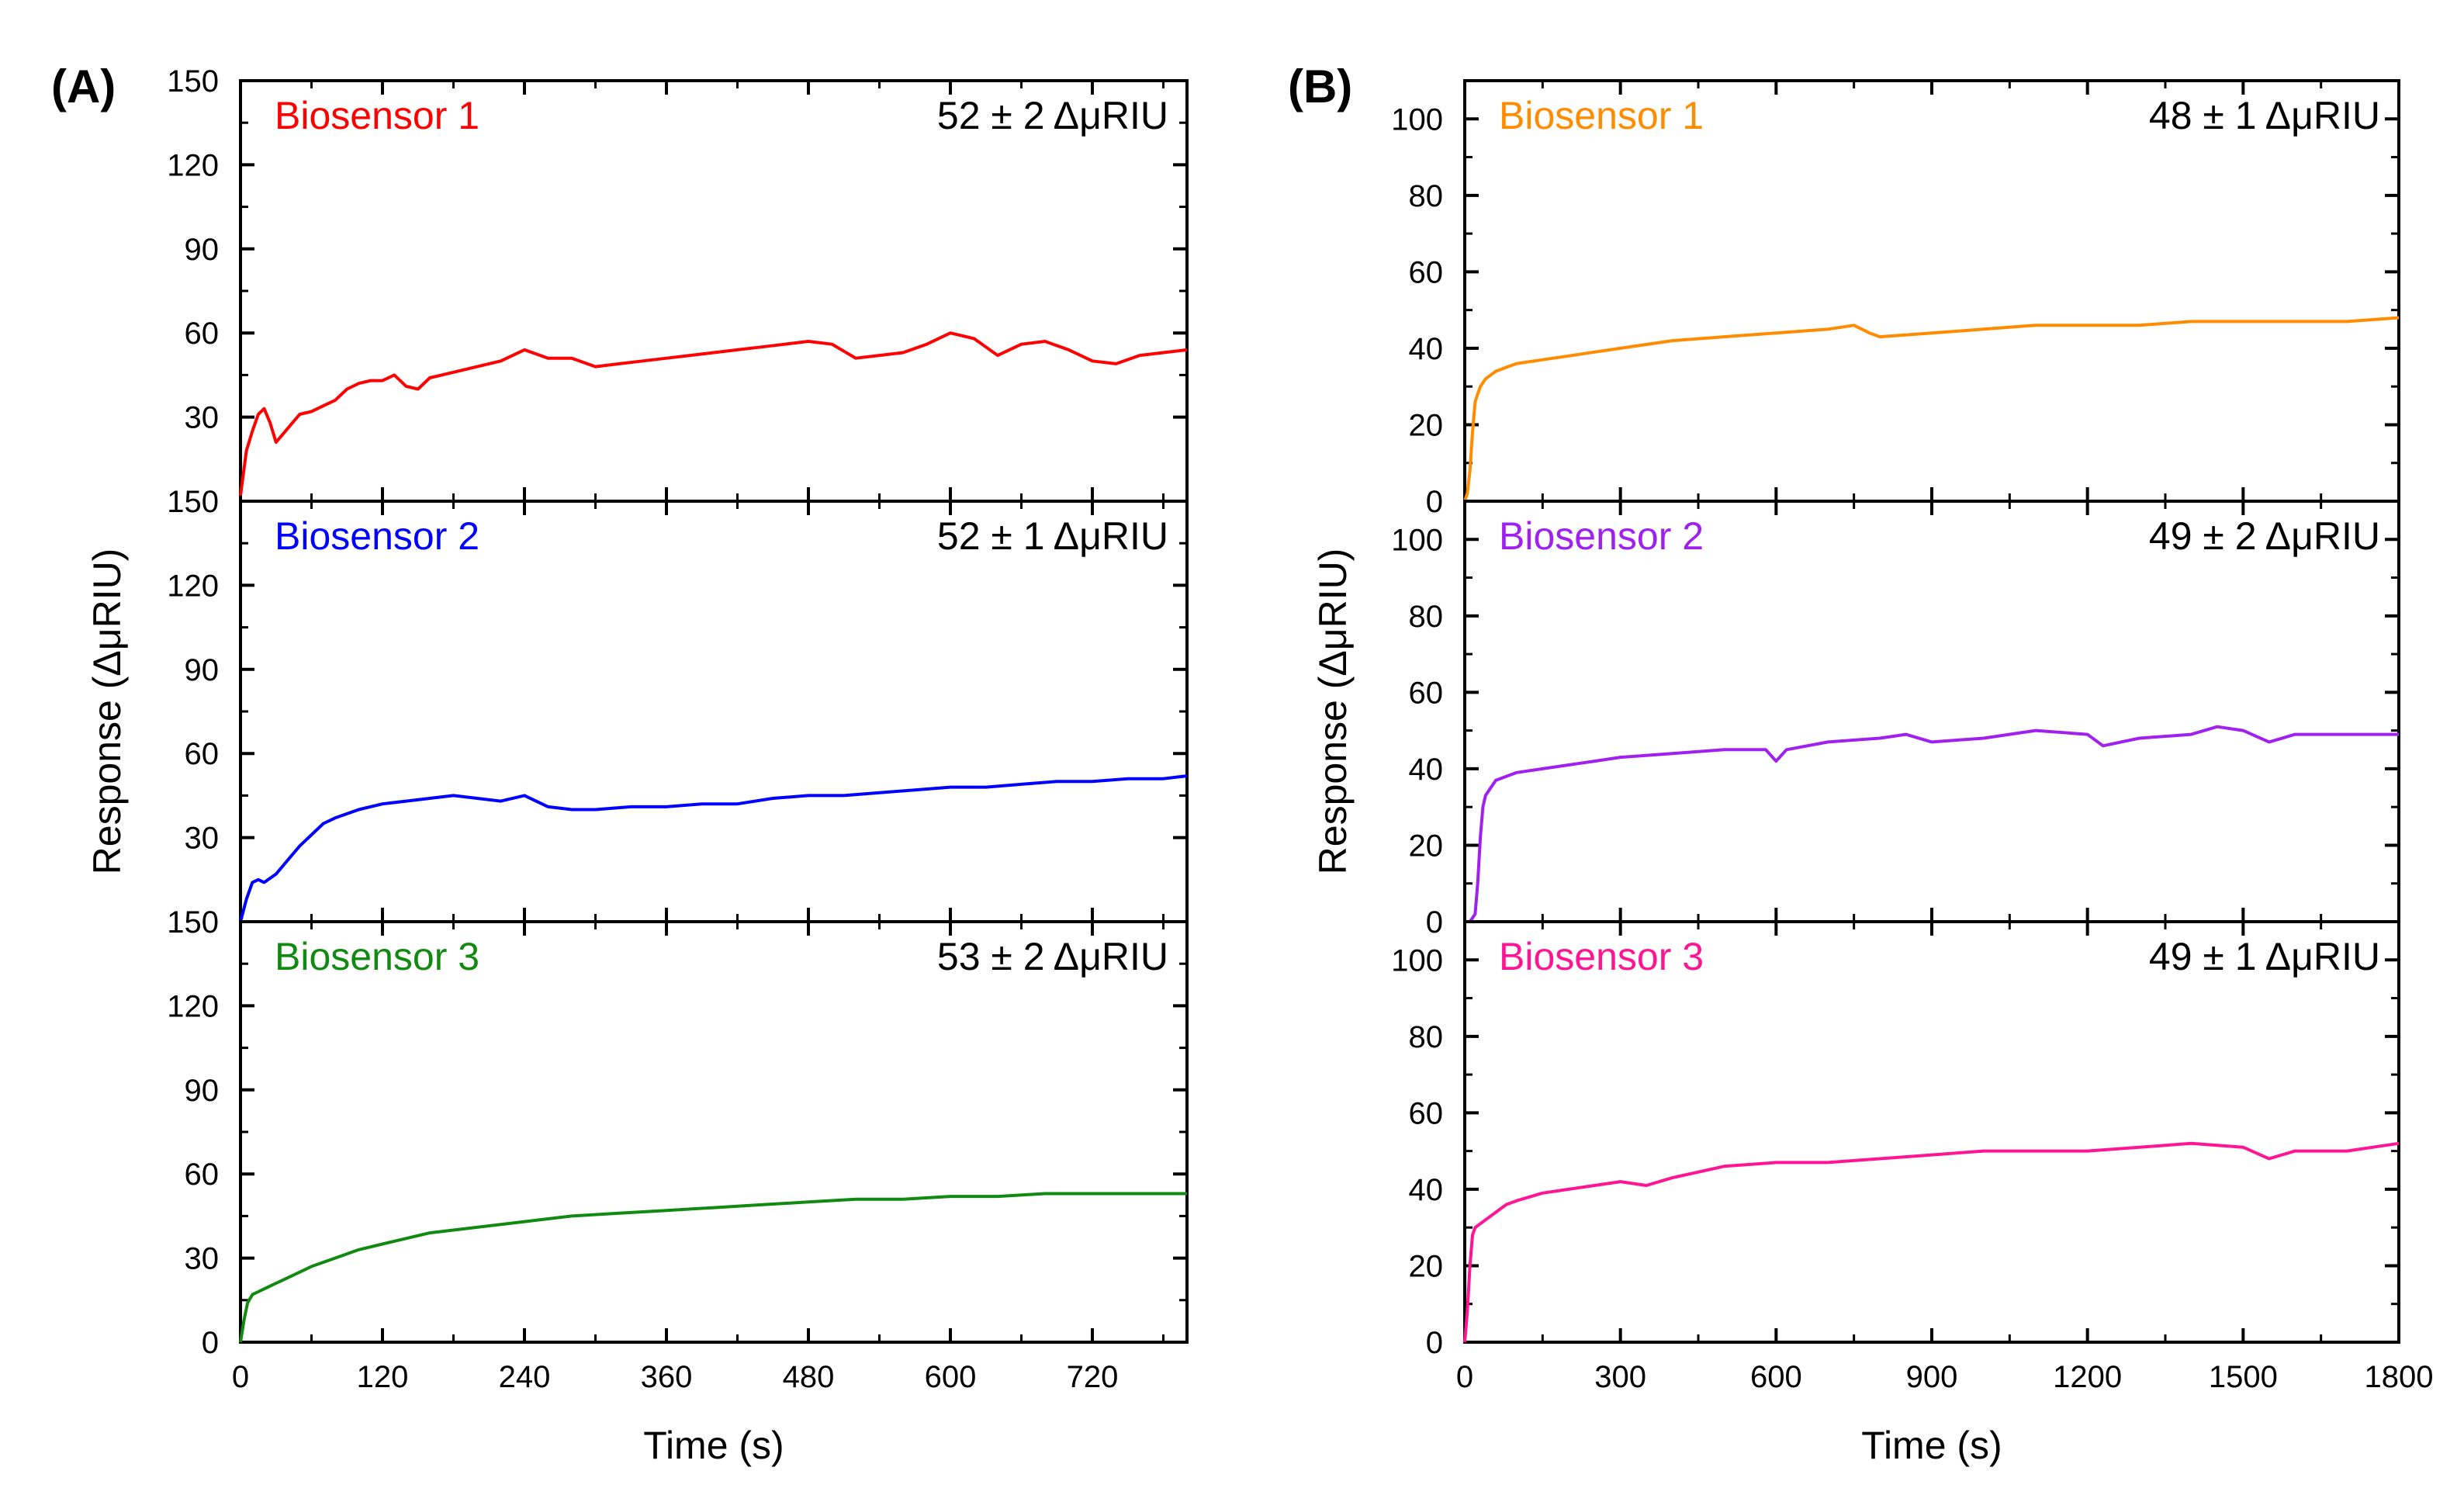 The width and height of the screenshot is (2464, 1502). I want to click on x-tick-label: 120, so click(383, 1377).